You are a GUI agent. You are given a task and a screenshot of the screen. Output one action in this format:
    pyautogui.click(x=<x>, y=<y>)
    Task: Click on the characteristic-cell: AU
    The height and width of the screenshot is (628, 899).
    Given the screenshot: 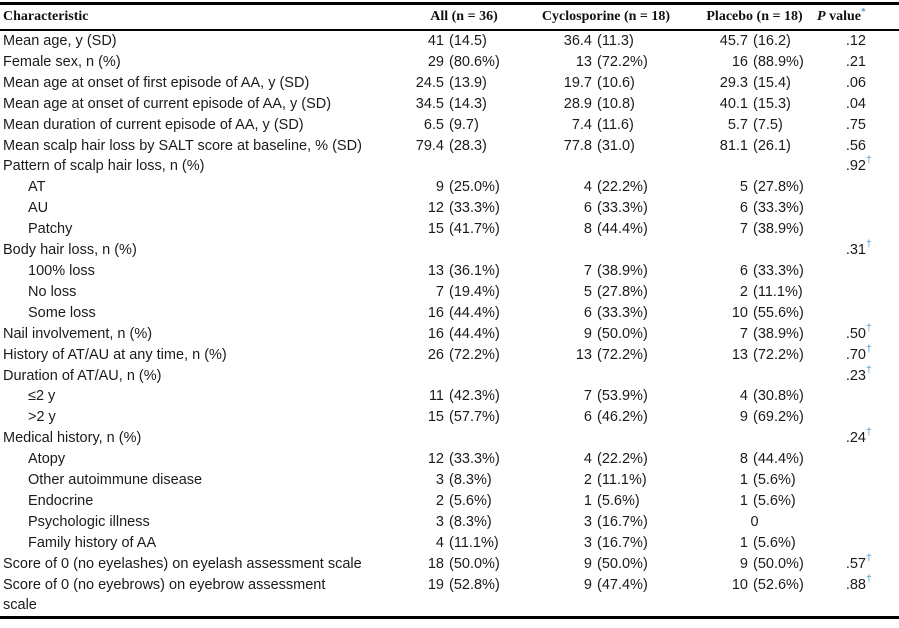 What is the action you would take?
    pyautogui.click(x=204, y=208)
    